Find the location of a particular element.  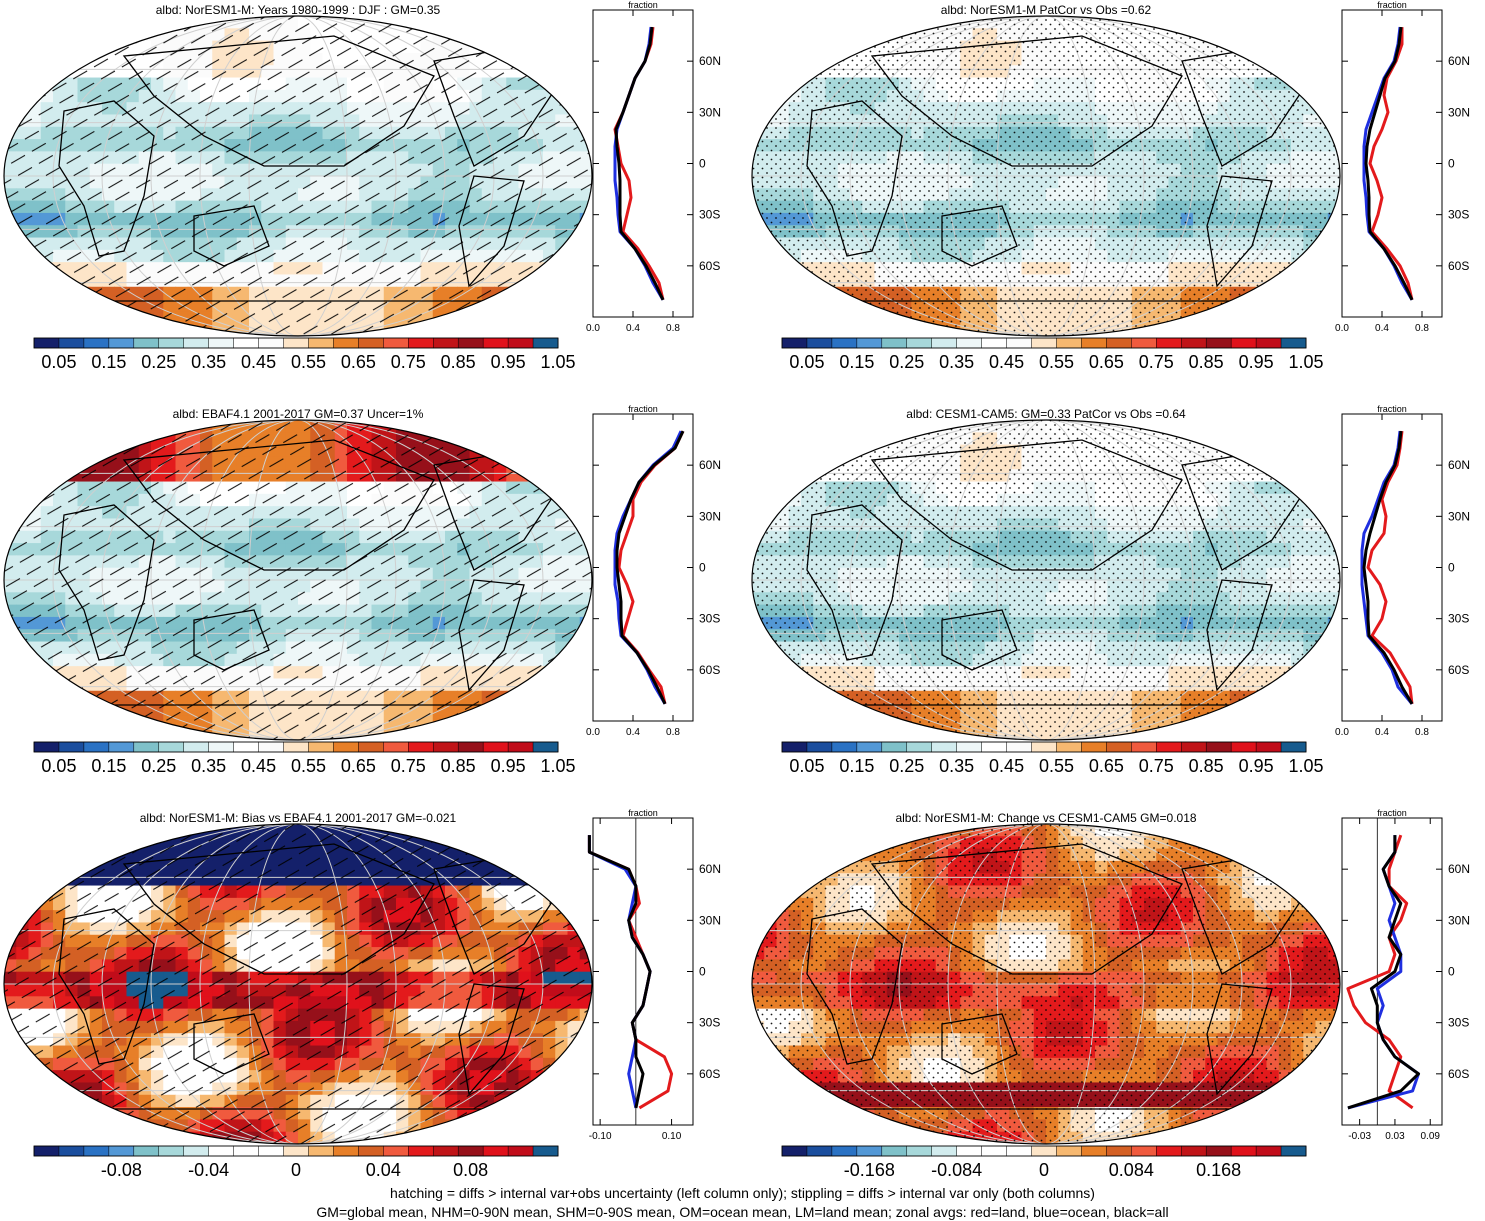

colorbar-label: -0.04 is located at coordinates (208, 1170).